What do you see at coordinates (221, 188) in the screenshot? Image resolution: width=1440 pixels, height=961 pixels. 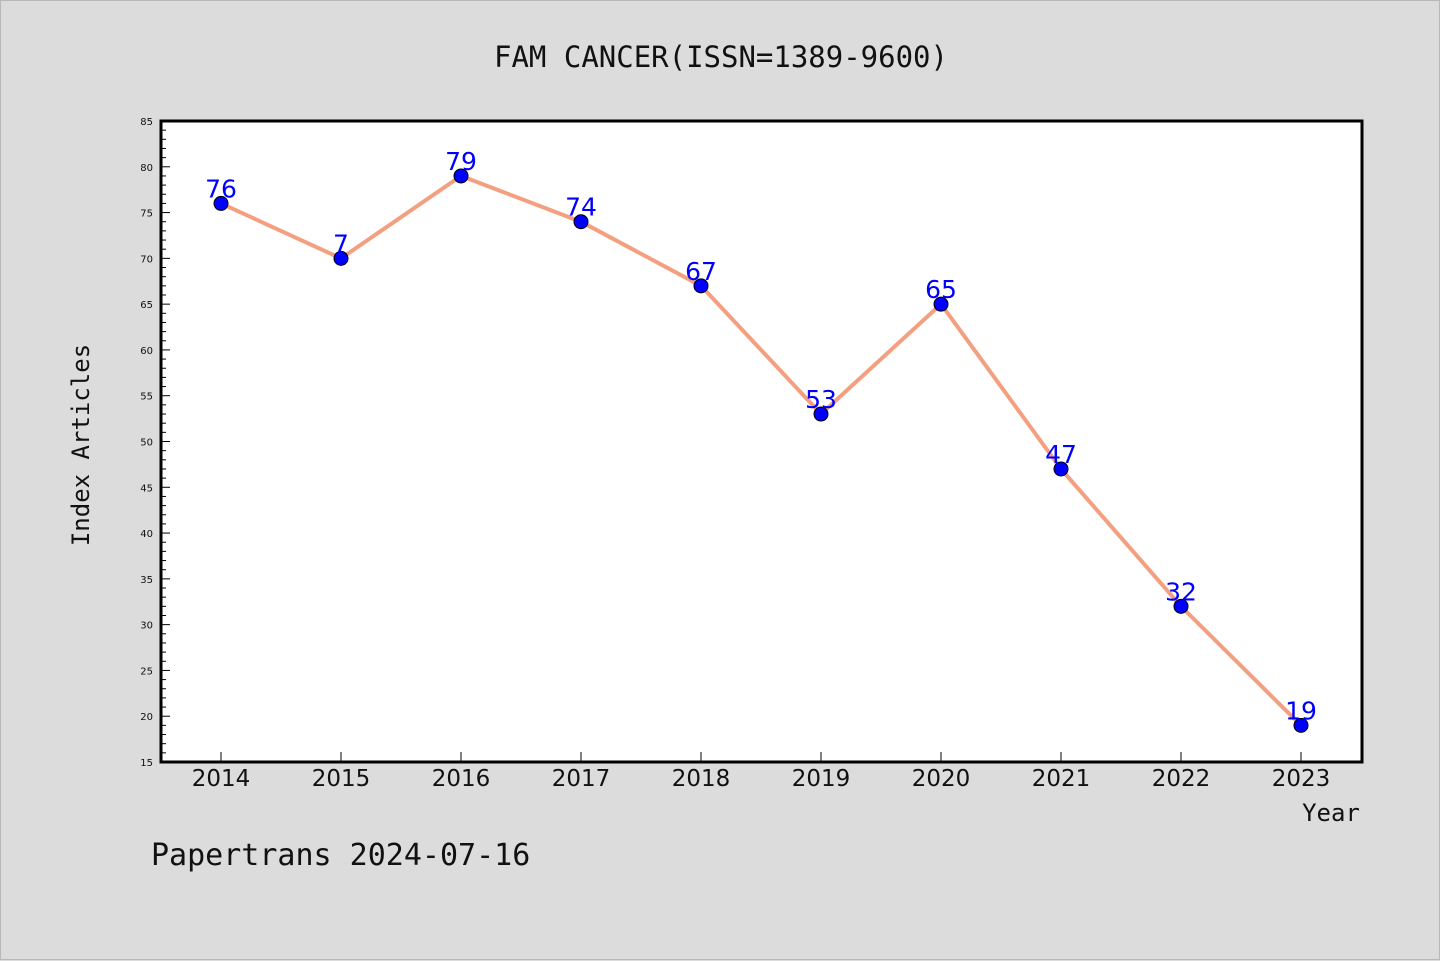 I see `data-label: 76` at bounding box center [221, 188].